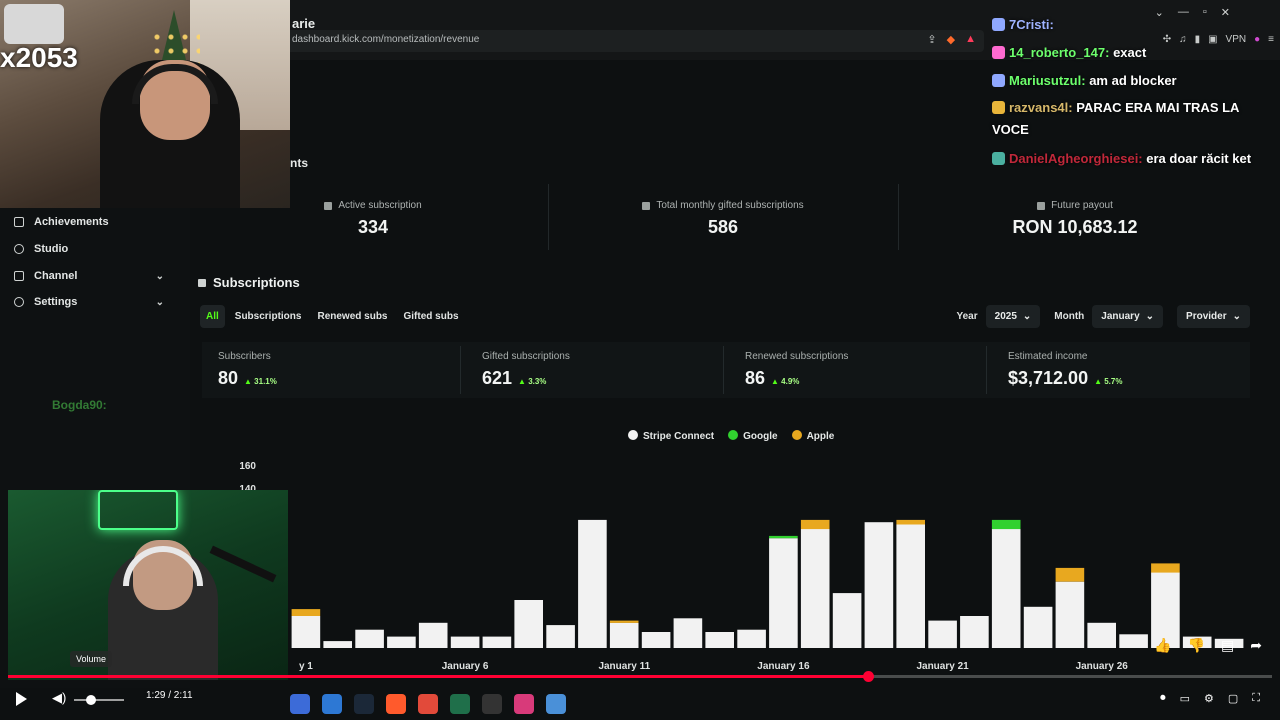 This screenshot has height=720, width=1280. Describe the element at coordinates (59, 697) in the screenshot. I see `volume-icon: ◀)` at that location.